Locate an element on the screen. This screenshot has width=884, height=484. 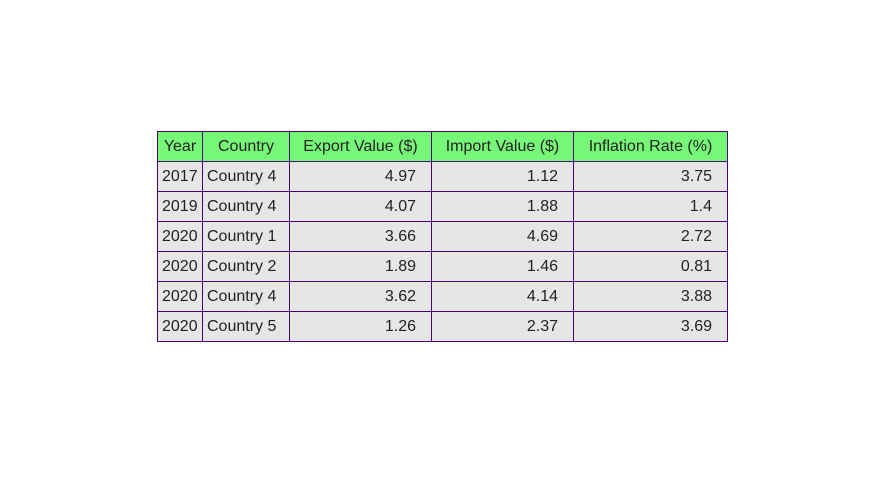
cell-import-value: 4.14 is located at coordinates (502, 296).